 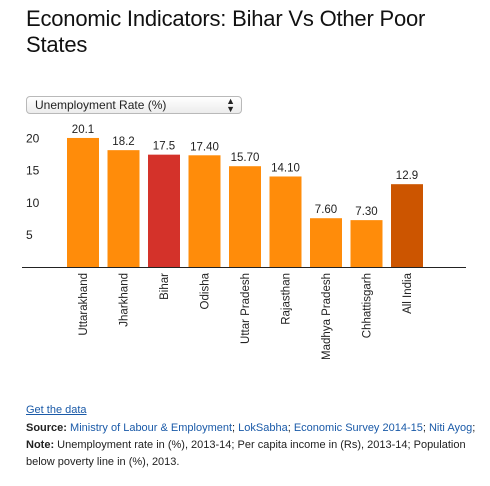 I want to click on get-data-link: Get the data, so click(x=56, y=410).